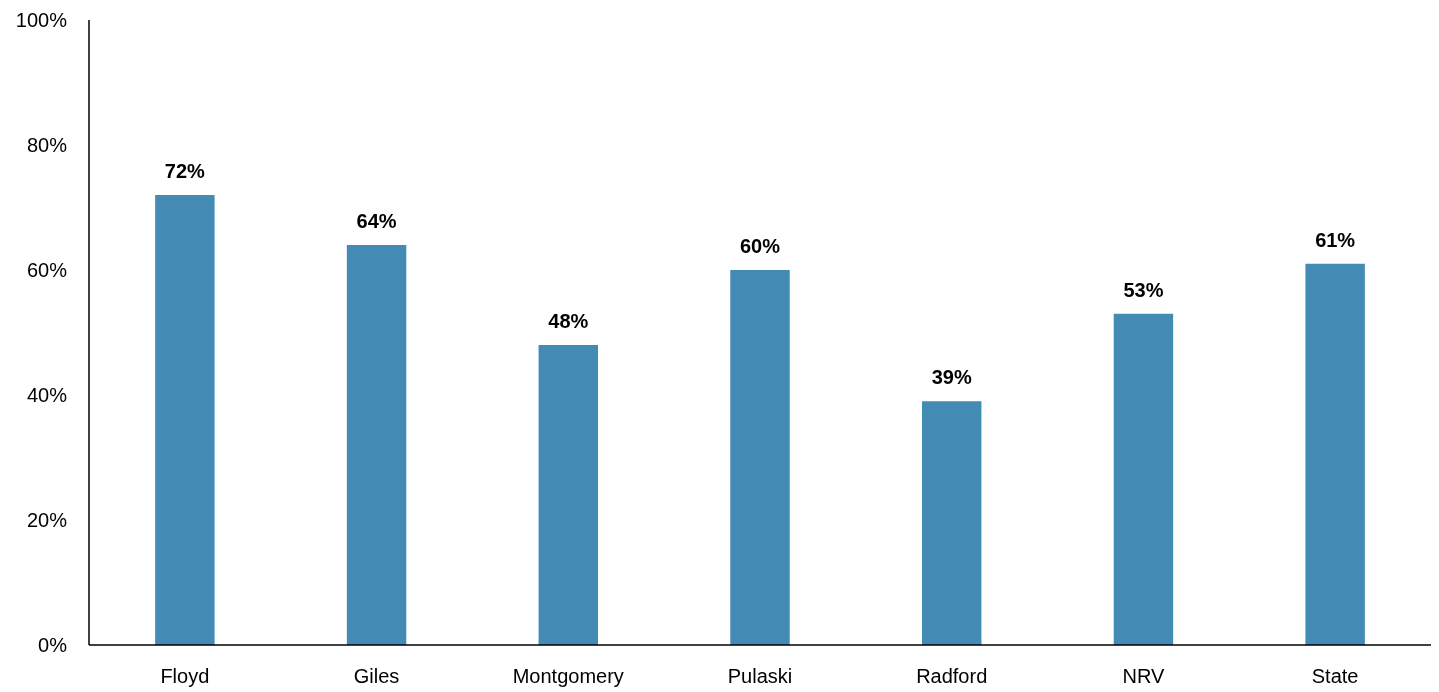 Image resolution: width=1439 pixels, height=692 pixels. What do you see at coordinates (568, 321) in the screenshot?
I see `data-label: 48%` at bounding box center [568, 321].